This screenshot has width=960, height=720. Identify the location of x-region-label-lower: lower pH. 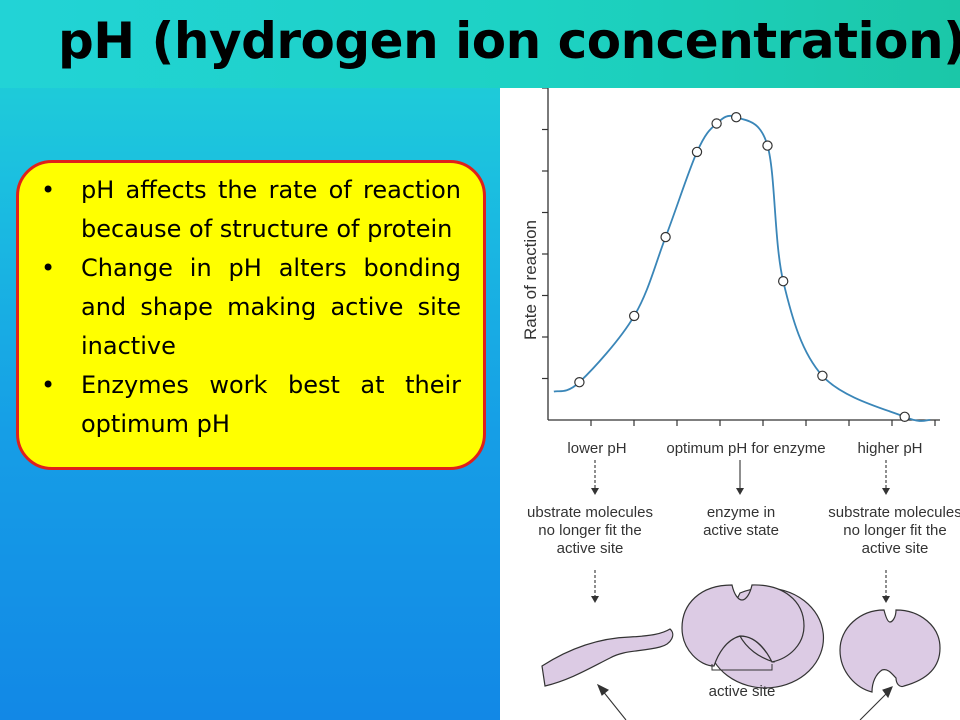
(596, 448).